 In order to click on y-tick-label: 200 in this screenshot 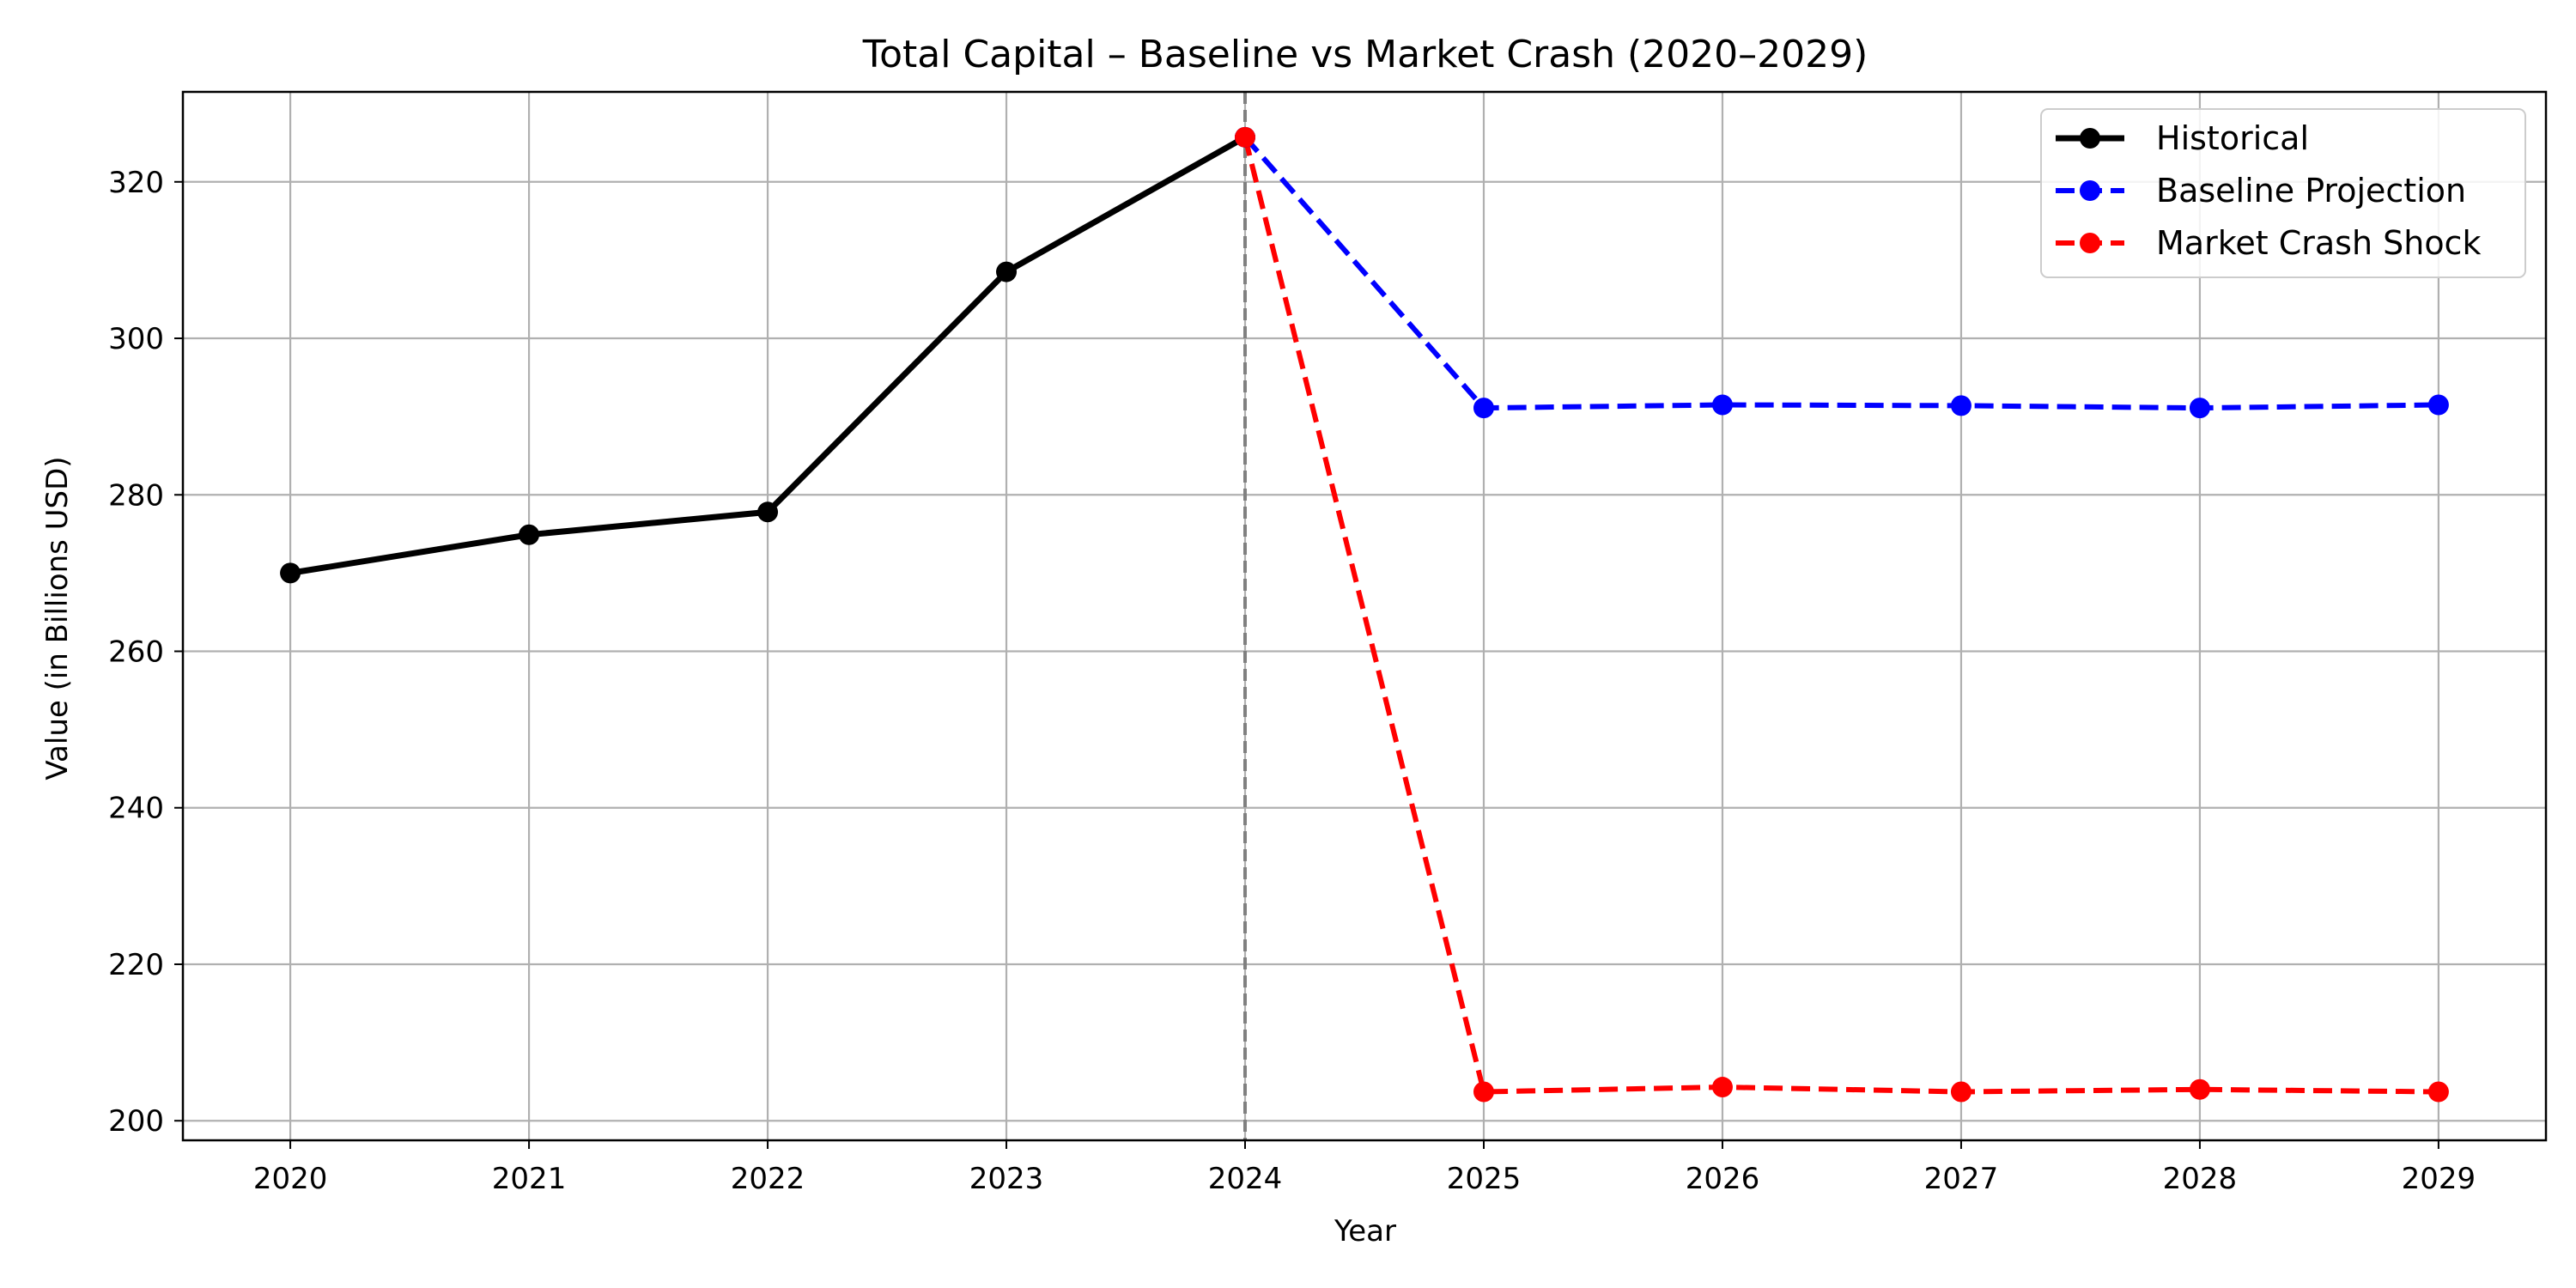, I will do `click(136, 1122)`.